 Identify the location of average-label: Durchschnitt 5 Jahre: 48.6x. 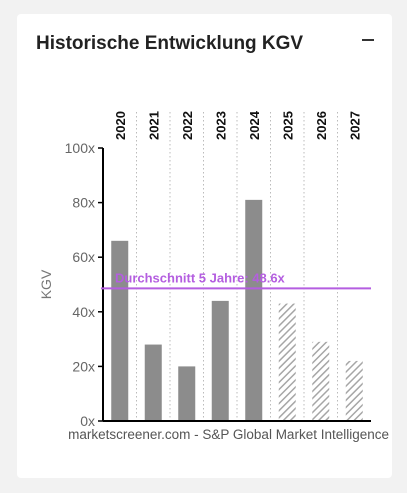
(200, 277).